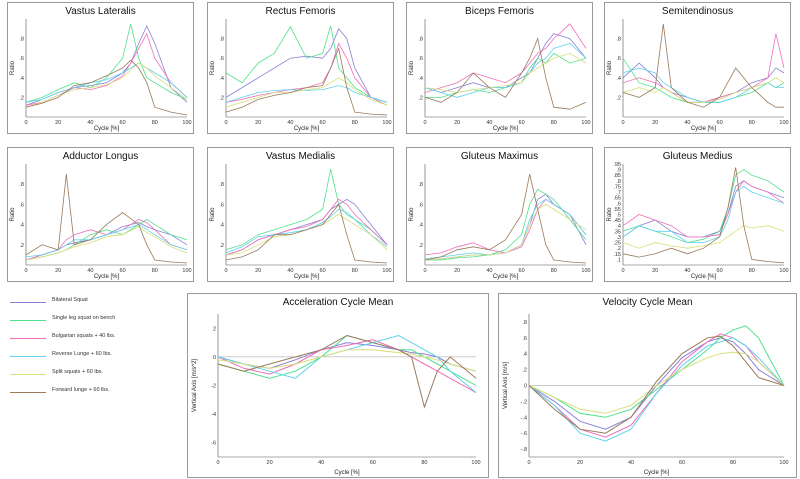  Describe the element at coordinates (618, 193) in the screenshot. I see `y-tick-label: .7` at that location.